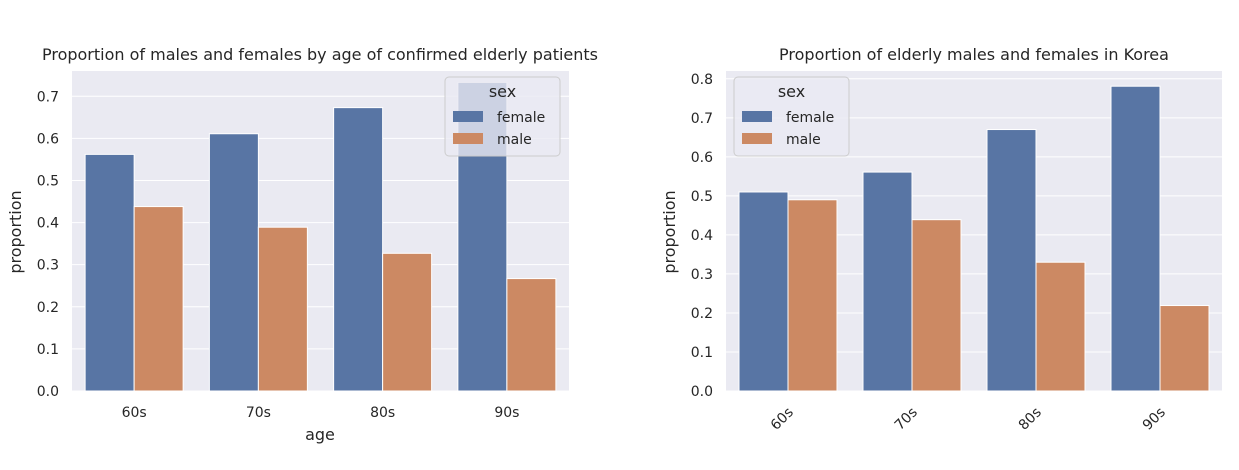 The width and height of the screenshot is (1239, 470). I want to click on bar-female-90s, so click(1135, 238).